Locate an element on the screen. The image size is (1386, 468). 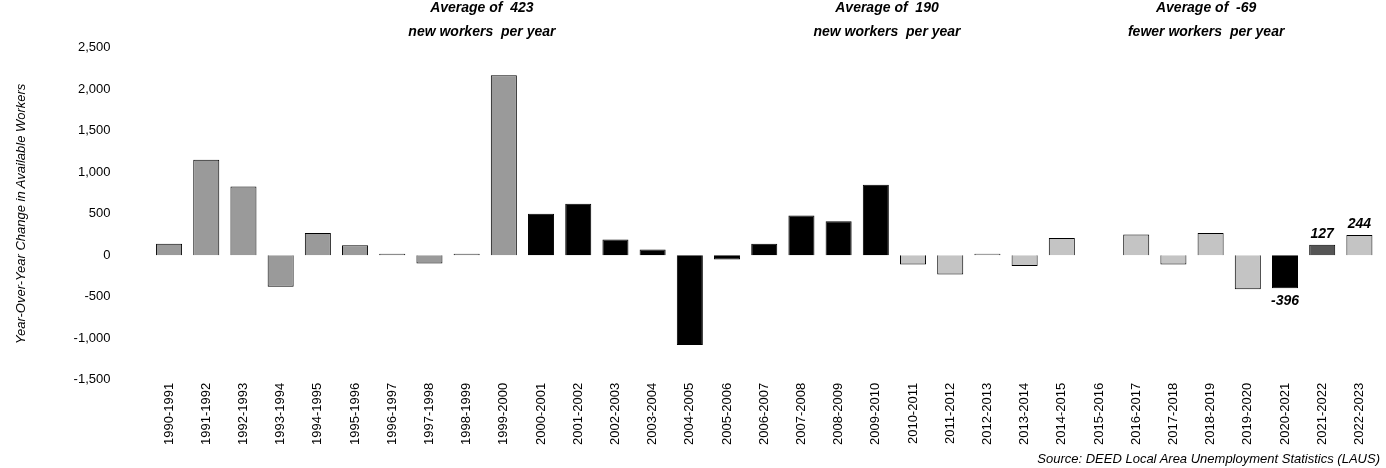
x-tick-label: 2017-2018 is located at coordinates (1172, 413).